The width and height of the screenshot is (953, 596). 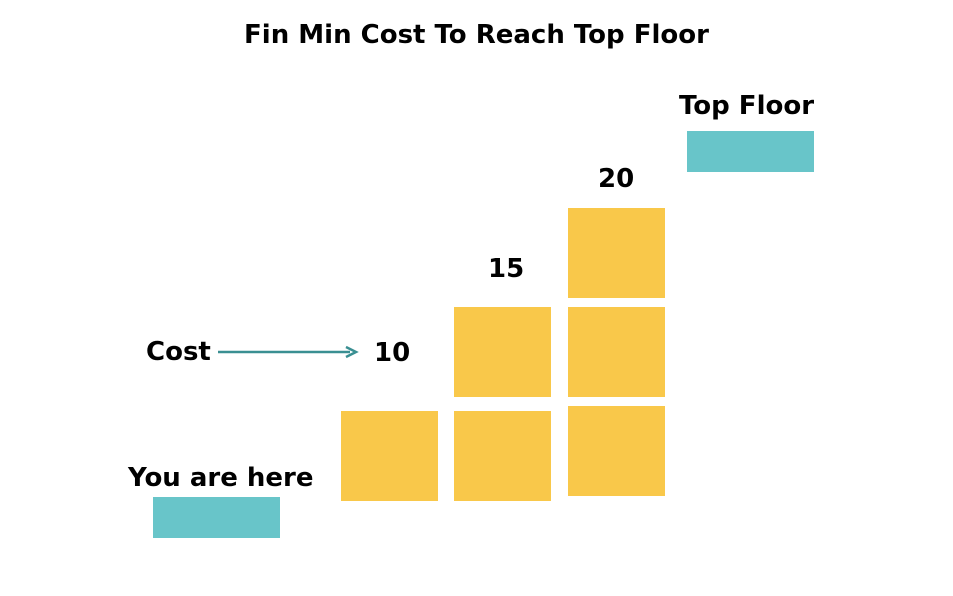 What do you see at coordinates (352, 352) in the screenshot?
I see `cost-arrow-head` at bounding box center [352, 352].